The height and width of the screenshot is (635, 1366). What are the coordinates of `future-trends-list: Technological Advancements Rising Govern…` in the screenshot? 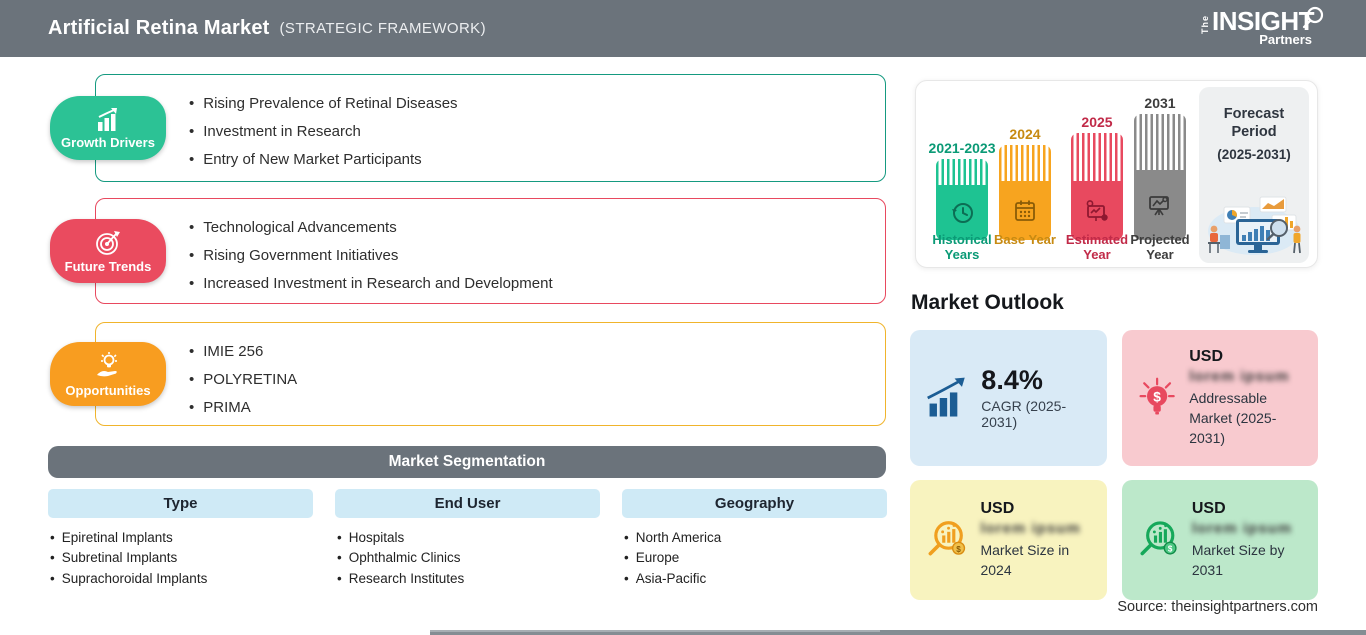 It's located at (490, 255).